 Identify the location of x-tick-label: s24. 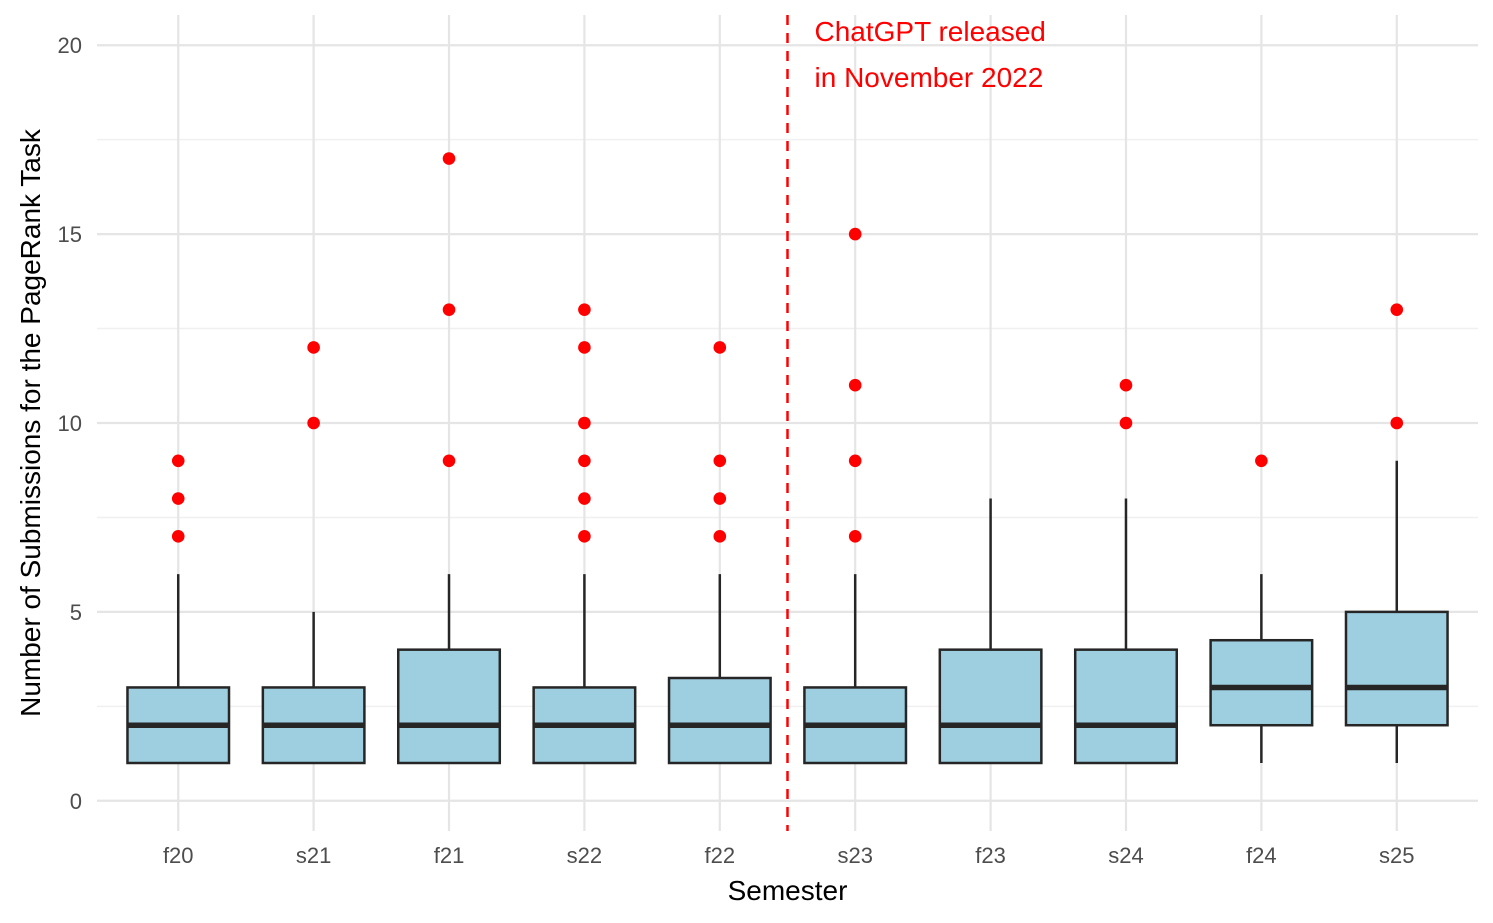
(1125, 855).